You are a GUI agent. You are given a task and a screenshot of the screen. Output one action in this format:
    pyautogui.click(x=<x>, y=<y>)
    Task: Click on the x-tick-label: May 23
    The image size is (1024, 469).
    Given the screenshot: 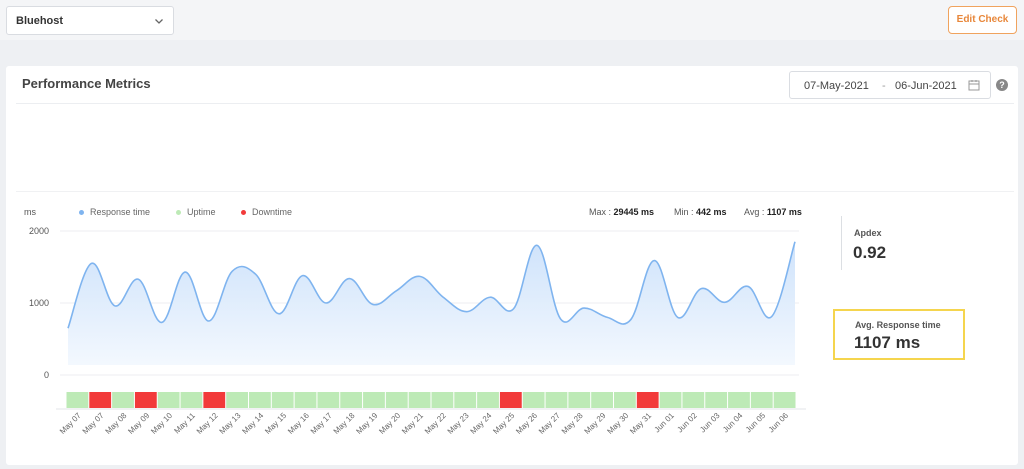 What is the action you would take?
    pyautogui.click(x=458, y=423)
    